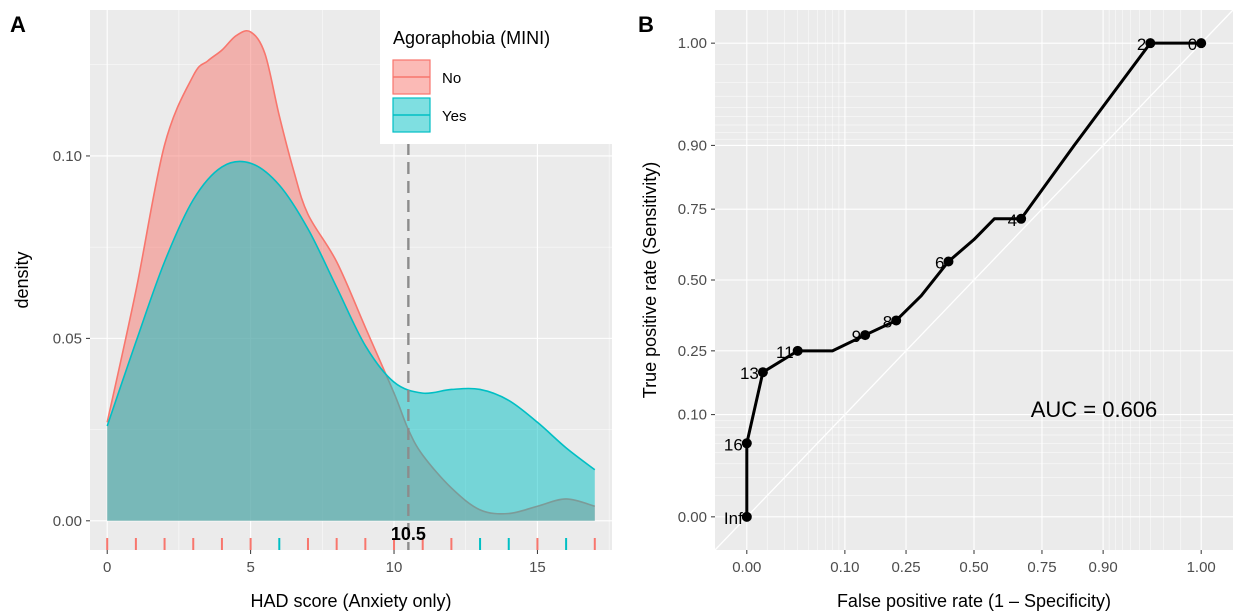 The image size is (1238, 613). Describe the element at coordinates (350, 601) in the screenshot. I see `panel-a-x-axis-title: HAD score (Anxiety only)` at that location.